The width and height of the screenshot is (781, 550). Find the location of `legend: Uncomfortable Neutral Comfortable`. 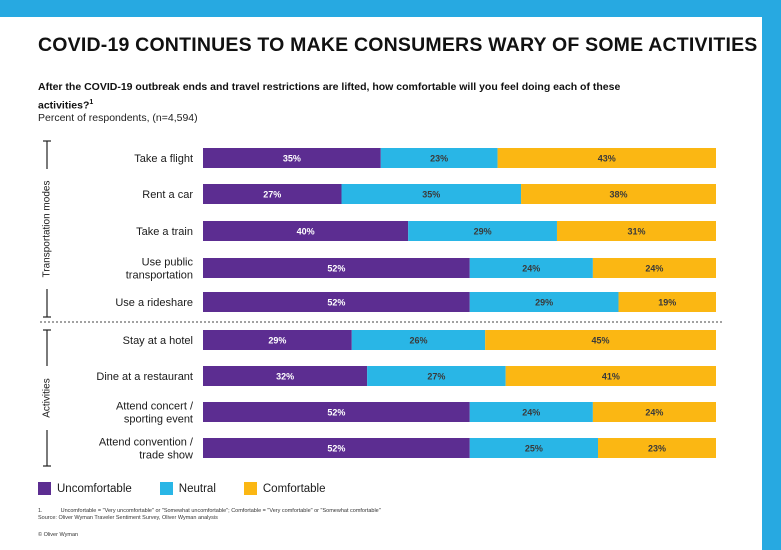

legend: Uncomfortable Neutral Comfortable is located at coordinates (196, 488).